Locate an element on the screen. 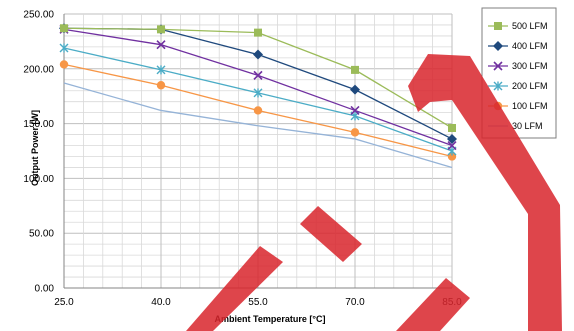 Image resolution: width=574 pixels, height=331 pixels. y-tick-label: 50.00 is located at coordinates (41, 234).